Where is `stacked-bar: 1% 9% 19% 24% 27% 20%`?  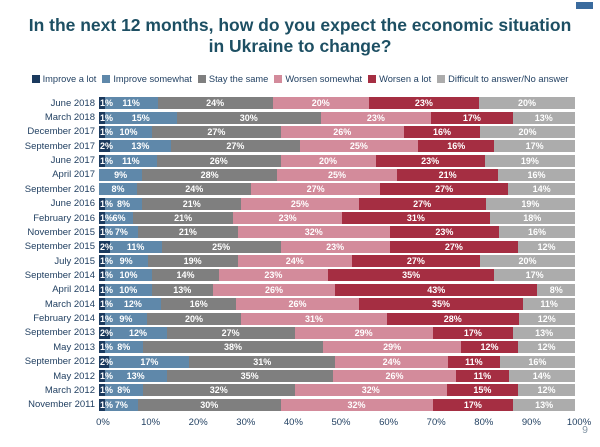
stacked-bar: 1% 9% 19% 24% 27% 20% is located at coordinates (337, 261).